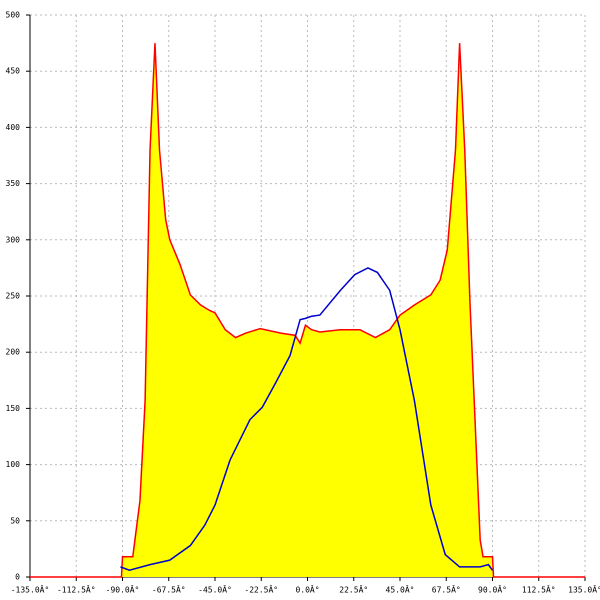  What do you see at coordinates (400, 589) in the screenshot?
I see `x-tick-label: 45.0Â°` at bounding box center [400, 589].